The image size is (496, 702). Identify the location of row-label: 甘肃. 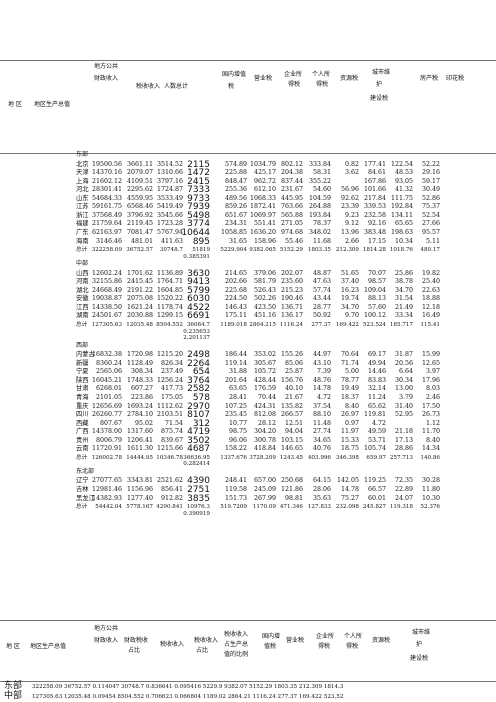
(82, 389).